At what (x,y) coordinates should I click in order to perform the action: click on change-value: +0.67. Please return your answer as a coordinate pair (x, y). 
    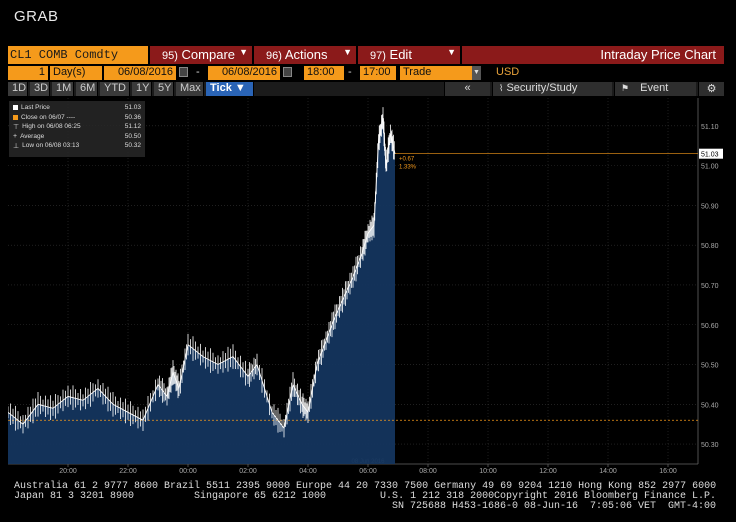
    Looking at the image, I should click on (407, 160).